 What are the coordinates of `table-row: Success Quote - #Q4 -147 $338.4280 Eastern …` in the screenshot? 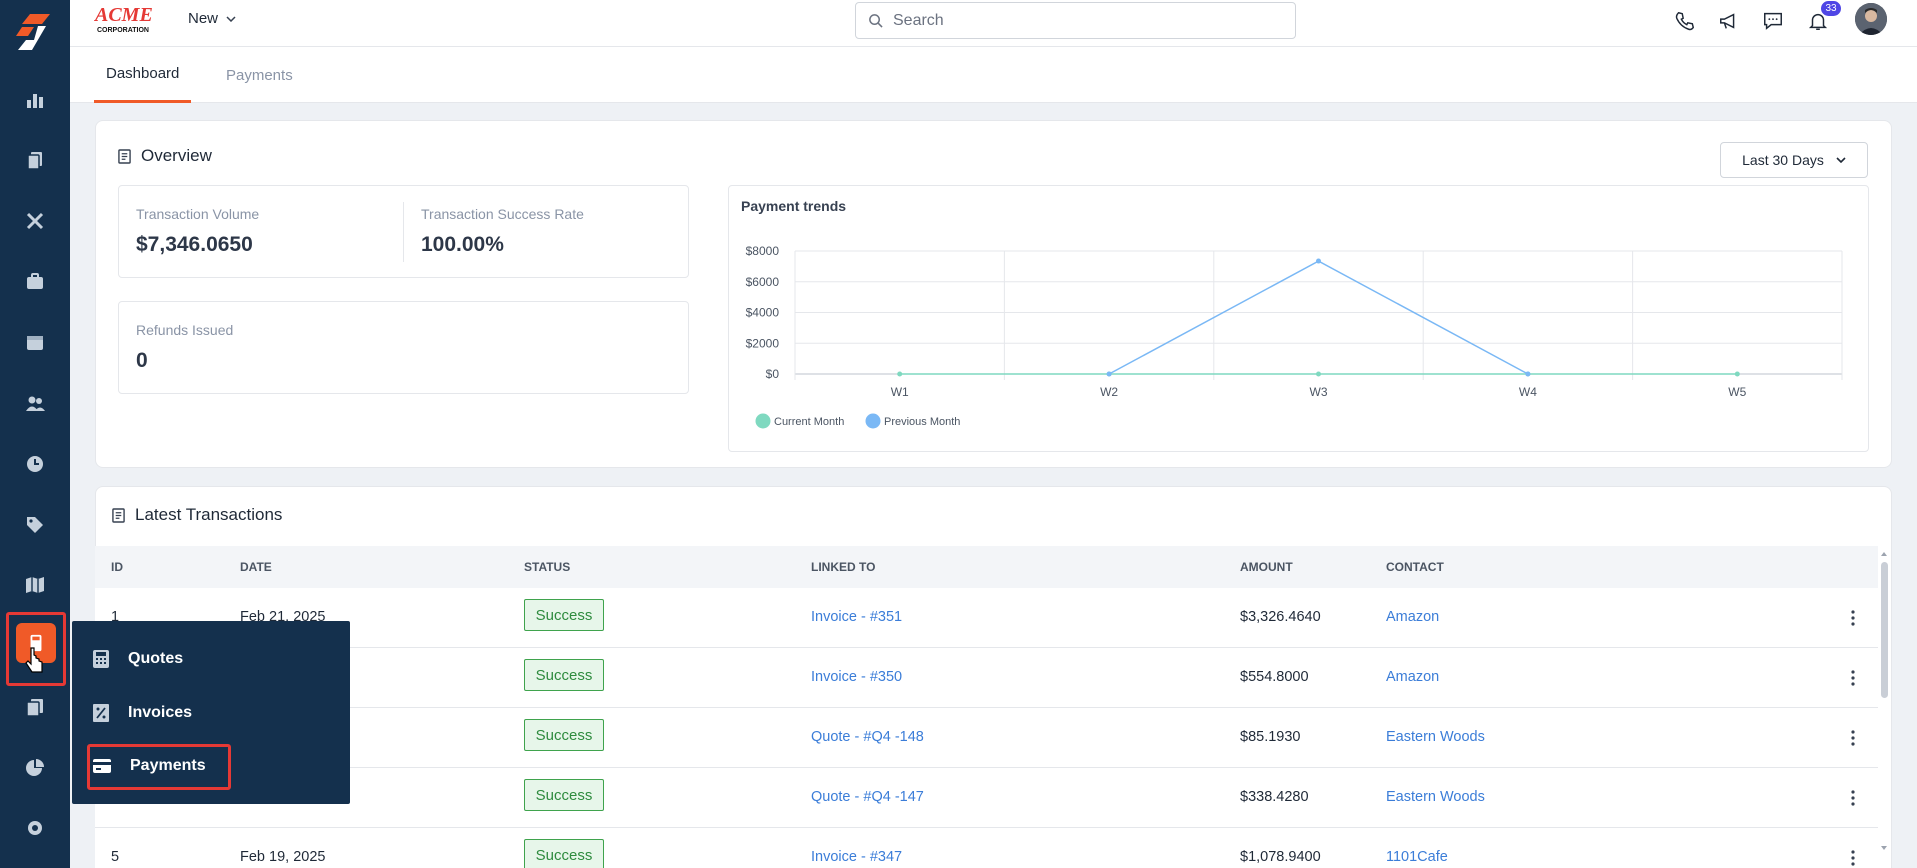 It's located at (986, 798).